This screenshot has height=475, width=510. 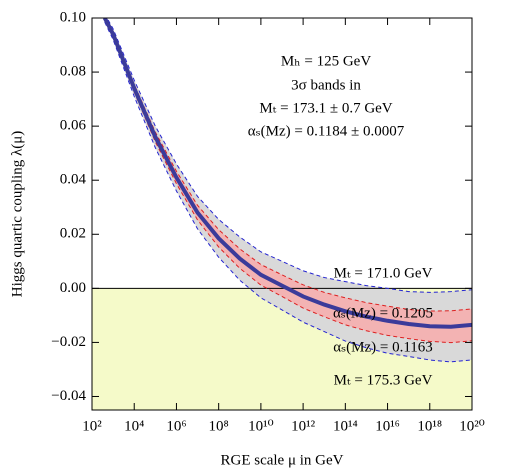 What do you see at coordinates (17, 214) in the screenshot?
I see `y-axis-label: Higgs quartic coupling λ(μ)` at bounding box center [17, 214].